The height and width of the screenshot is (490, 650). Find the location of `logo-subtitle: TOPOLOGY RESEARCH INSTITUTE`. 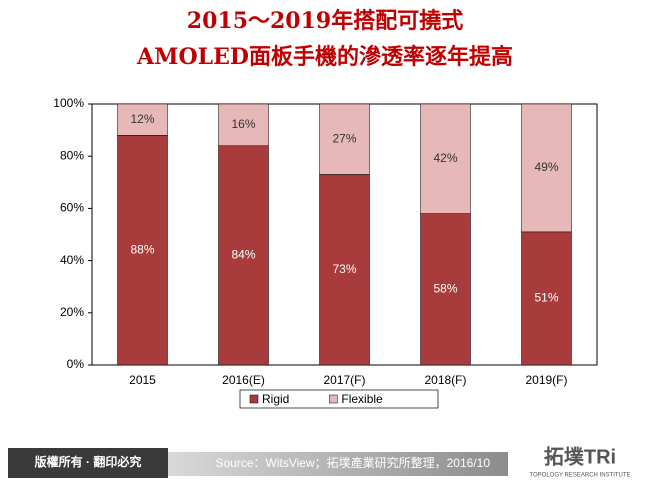

logo-subtitle: TOPOLOGY RESEARCH INSTITUTE is located at coordinates (579, 476).